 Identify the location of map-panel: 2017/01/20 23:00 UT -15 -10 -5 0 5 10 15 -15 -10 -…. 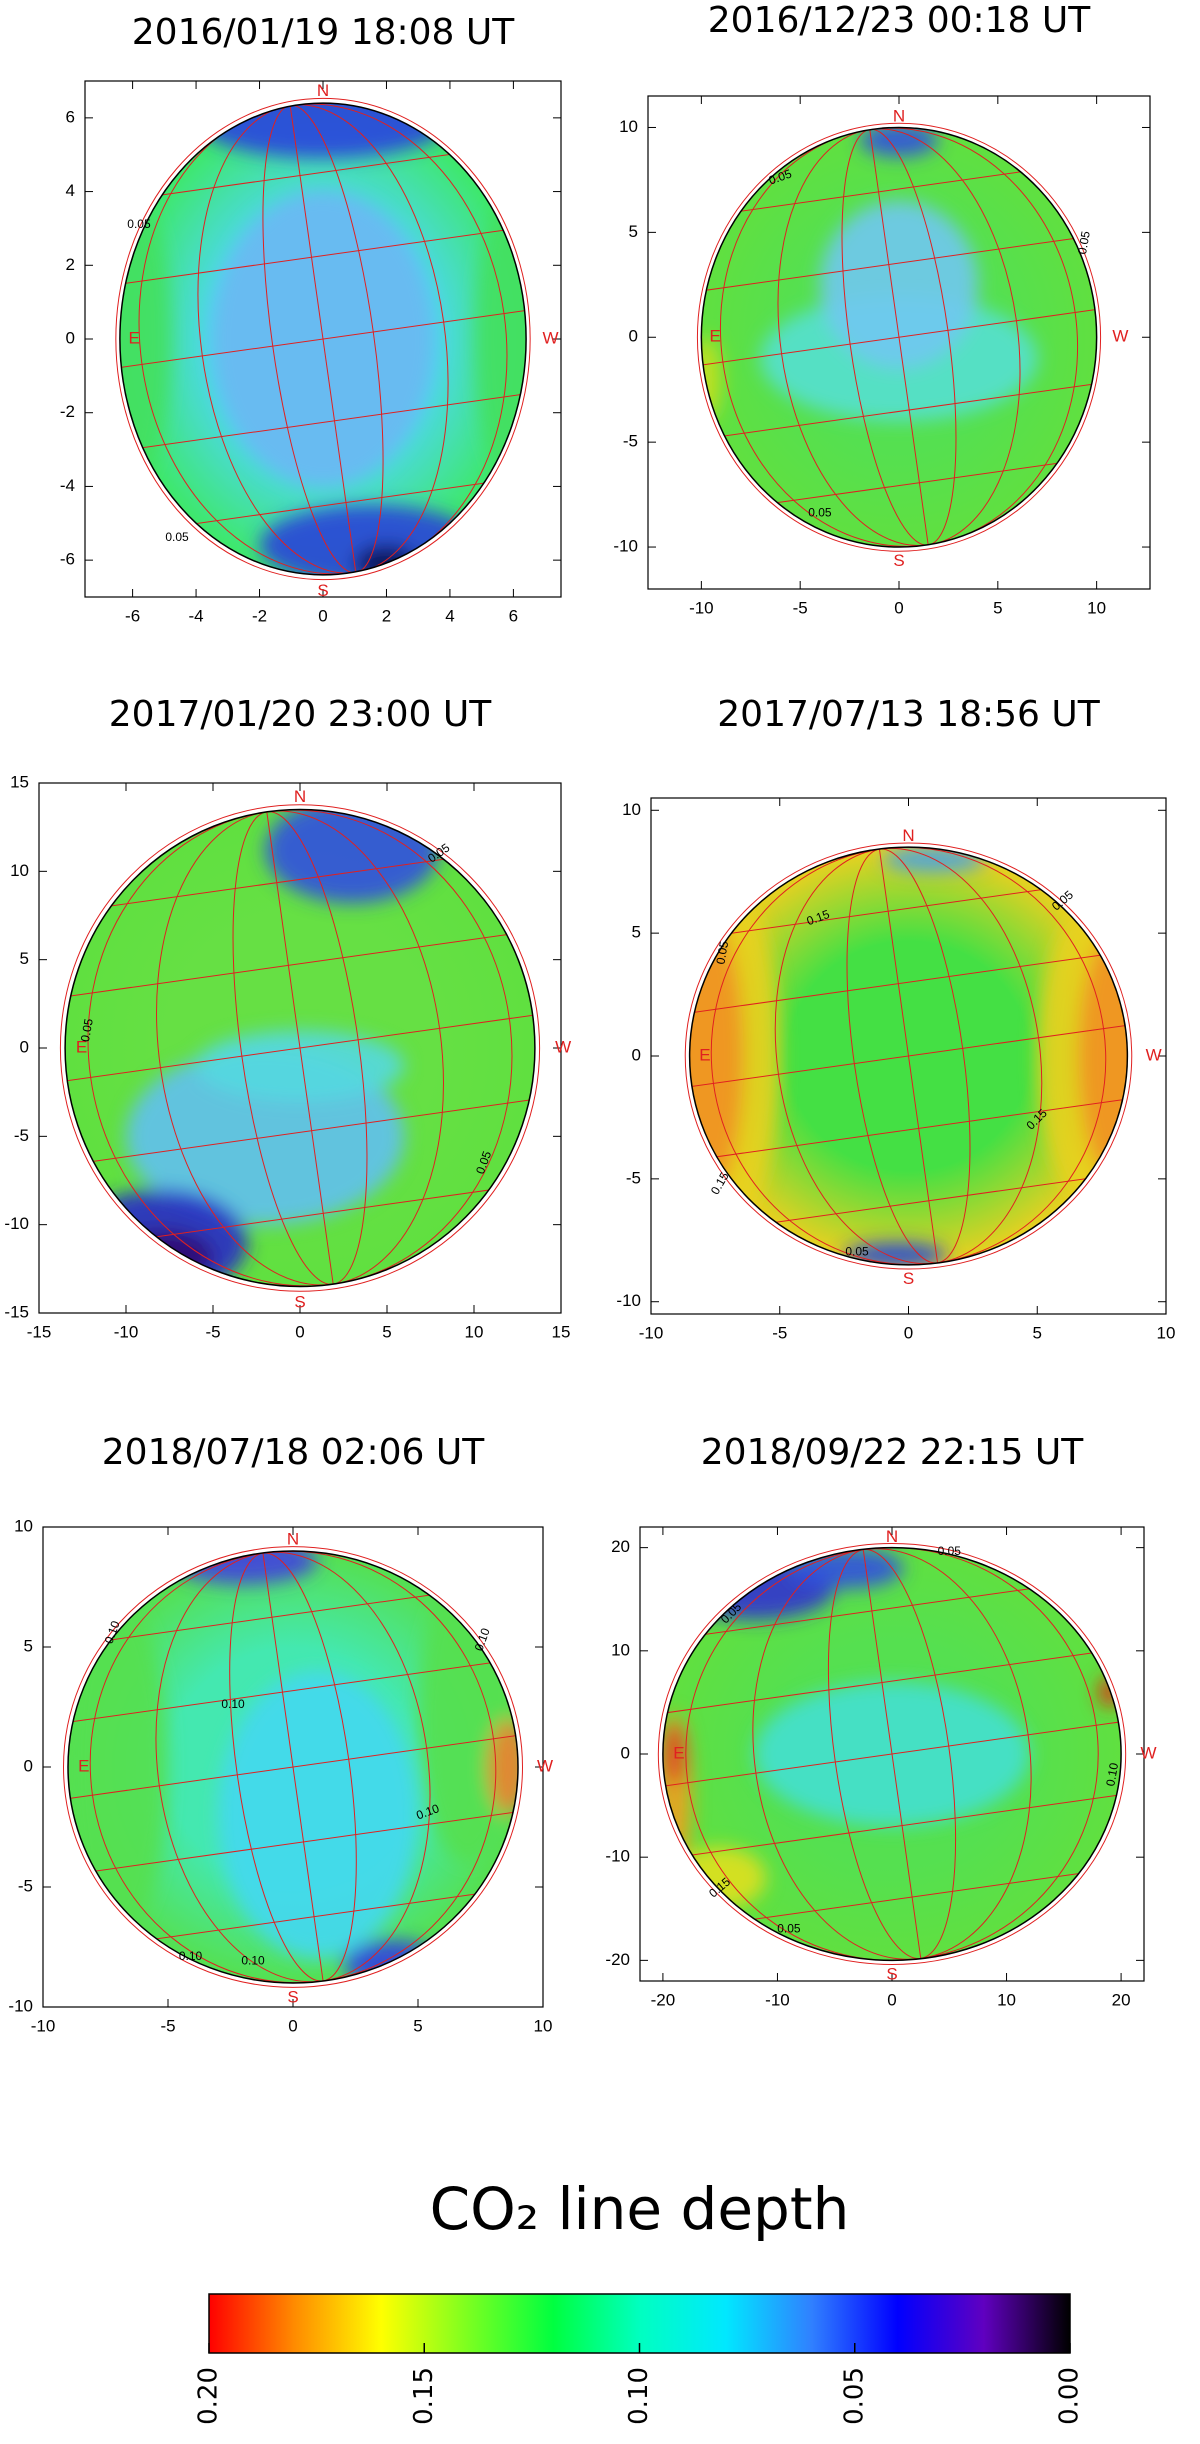
(287, 1017).